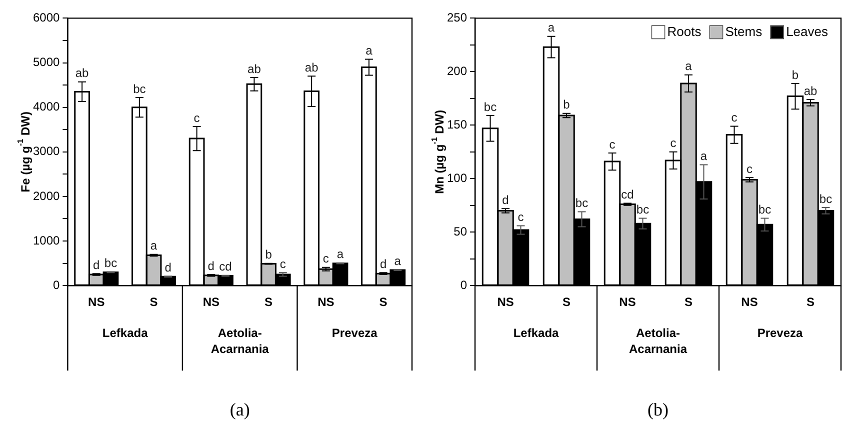  I want to click on text: (b), so click(658, 409).